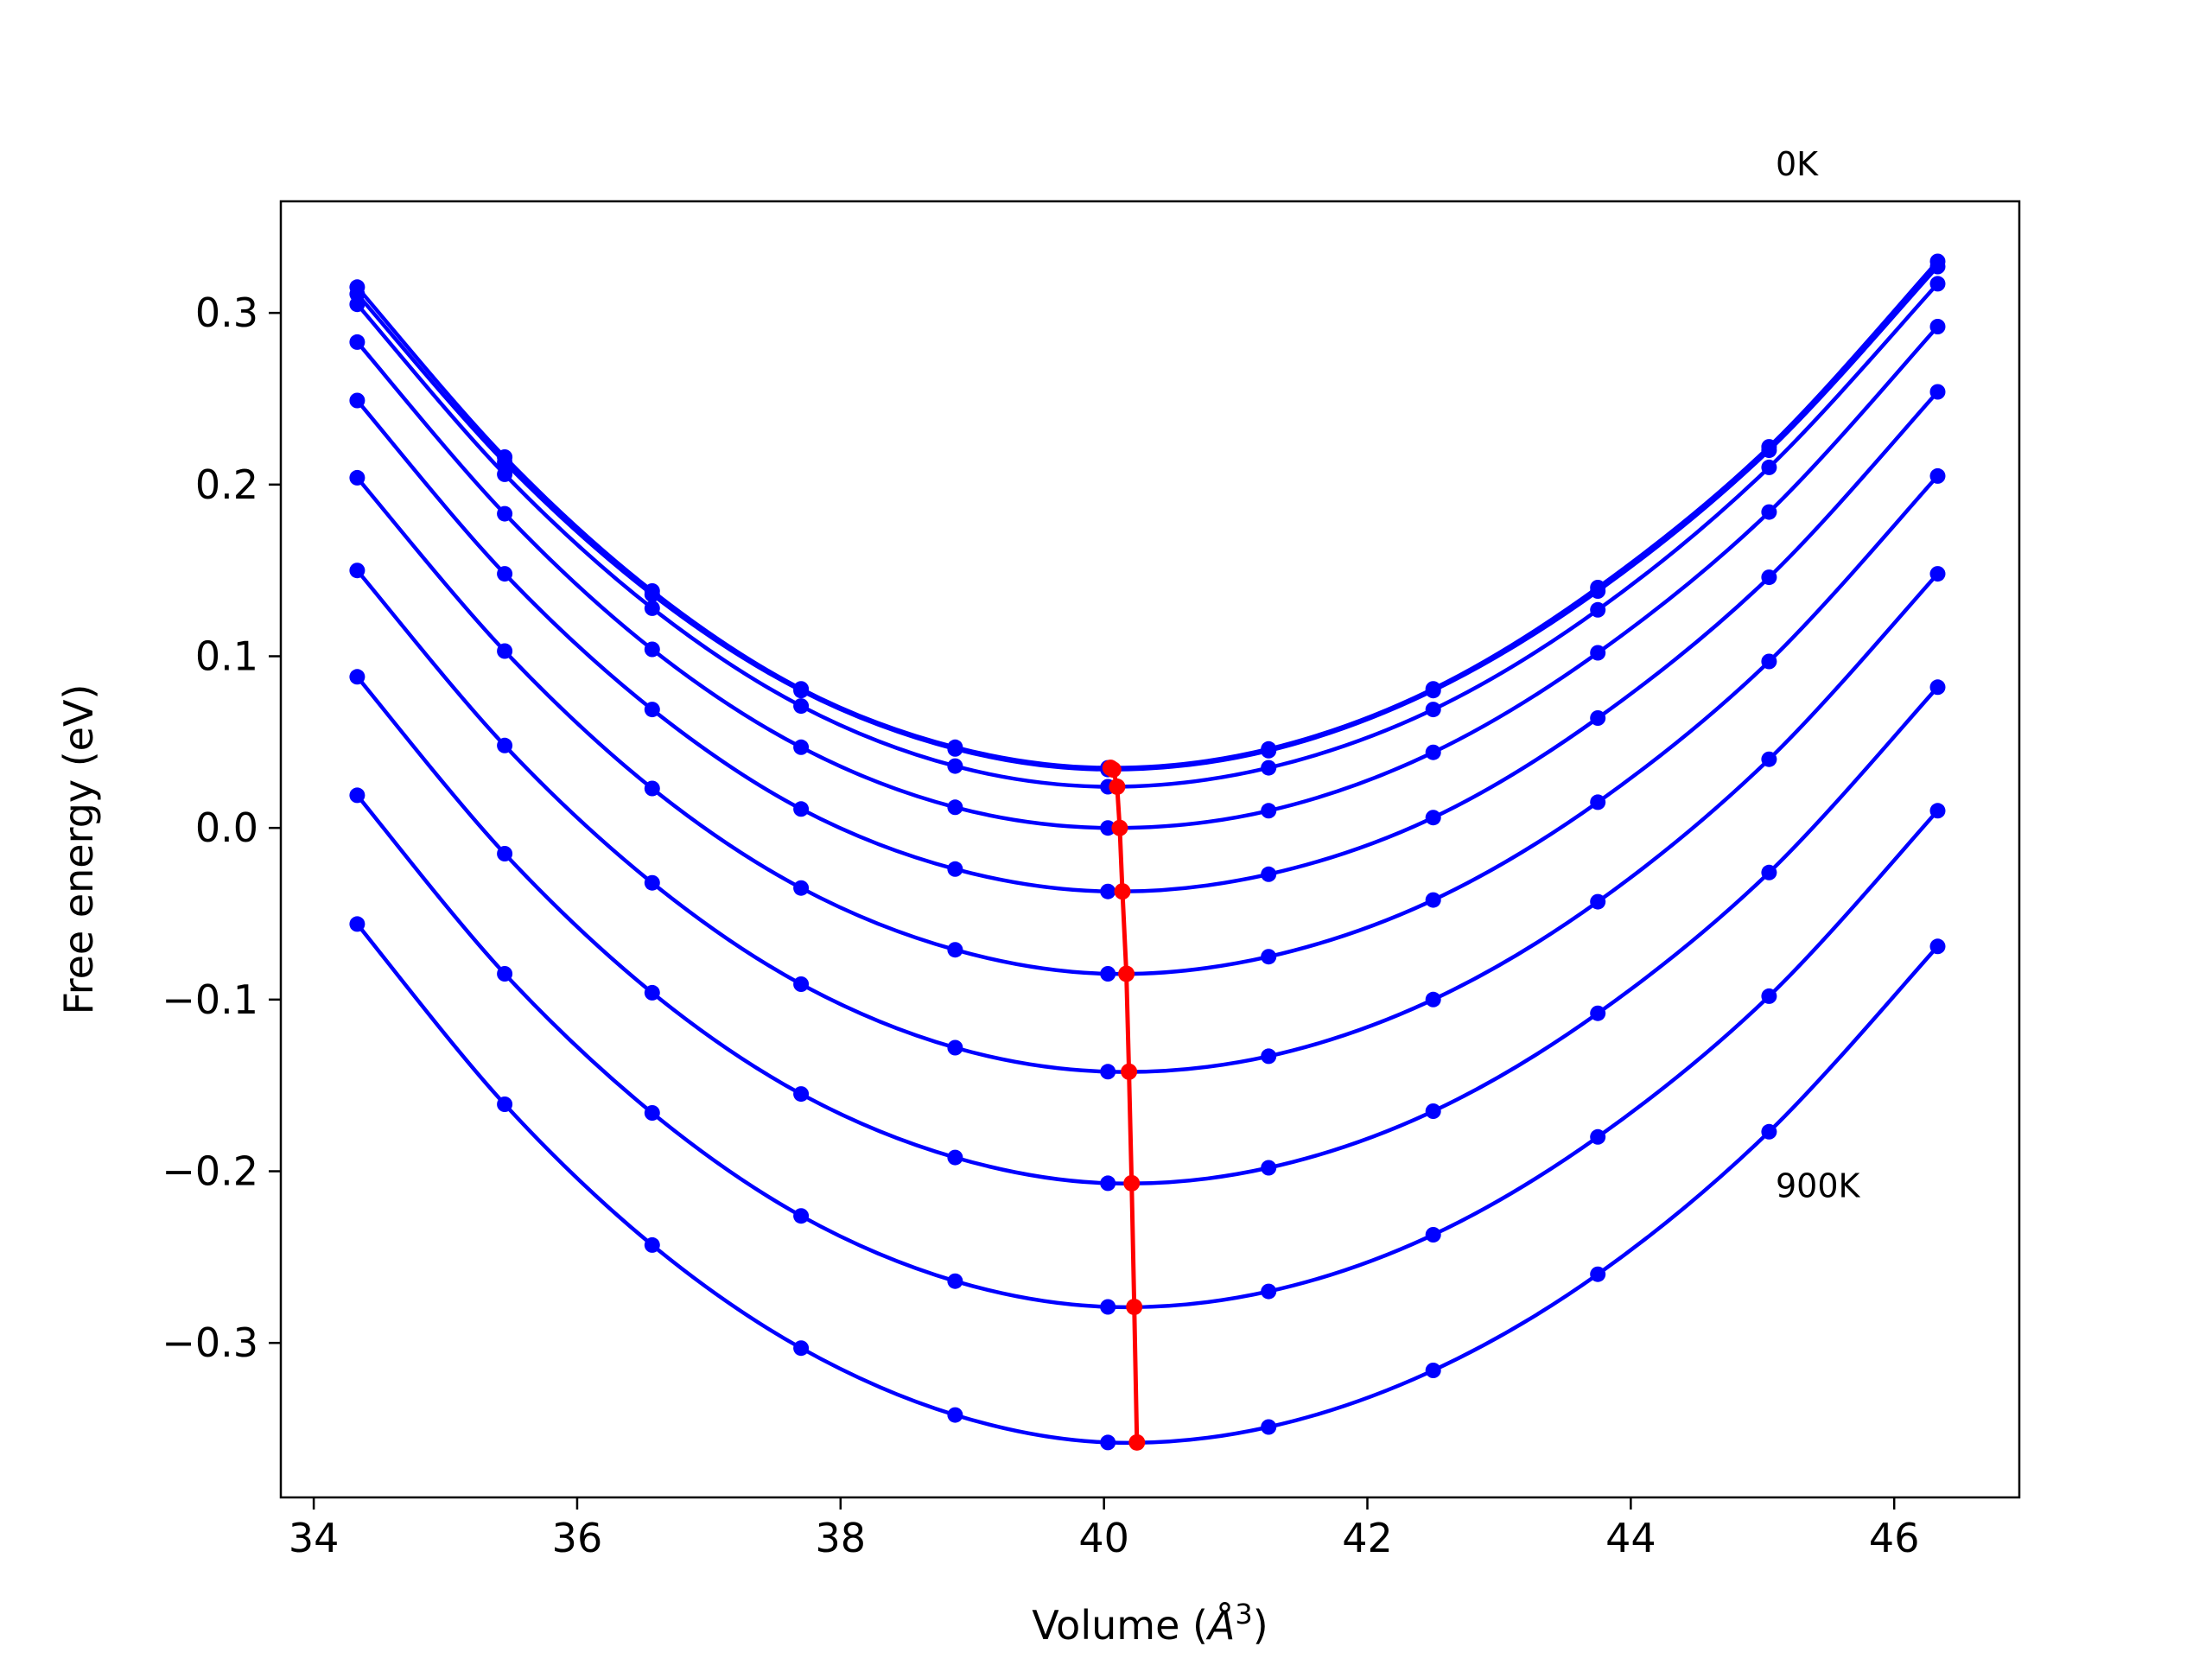 This screenshot has width=2212, height=1659. What do you see at coordinates (1630, 1538) in the screenshot?
I see `x-tick-label-5: 44` at bounding box center [1630, 1538].